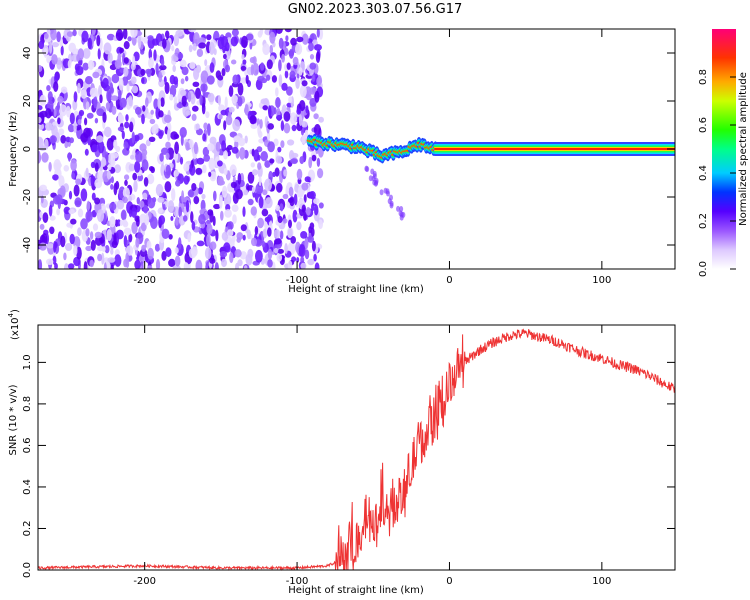 This screenshot has width=750, height=600. What do you see at coordinates (703, 125) in the screenshot?
I see `colorbar-tick-label: 0.6` at bounding box center [703, 125].